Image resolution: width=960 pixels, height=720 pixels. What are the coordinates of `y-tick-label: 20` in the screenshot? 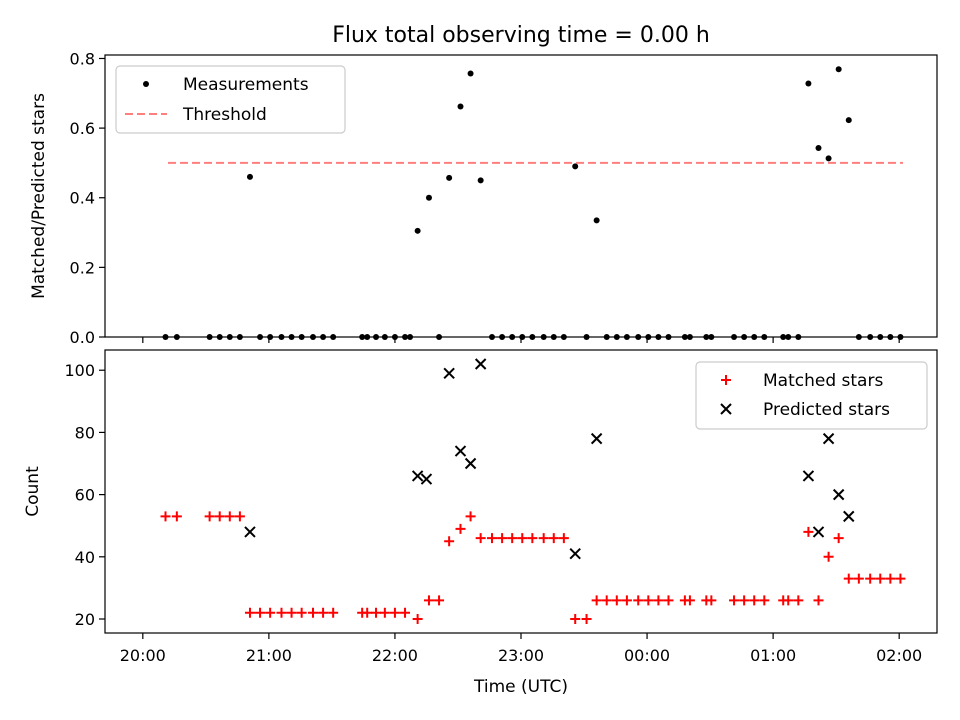 It's located at (85, 619).